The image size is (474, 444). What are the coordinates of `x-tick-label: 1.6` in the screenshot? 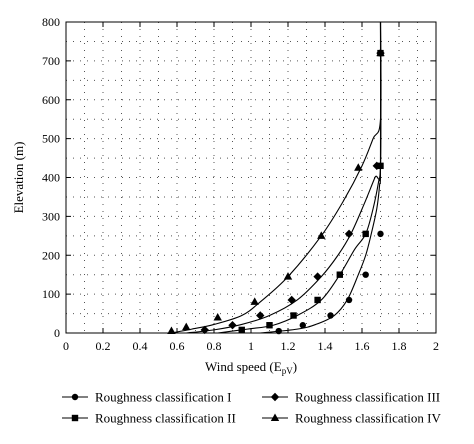 It's located at (362, 346).